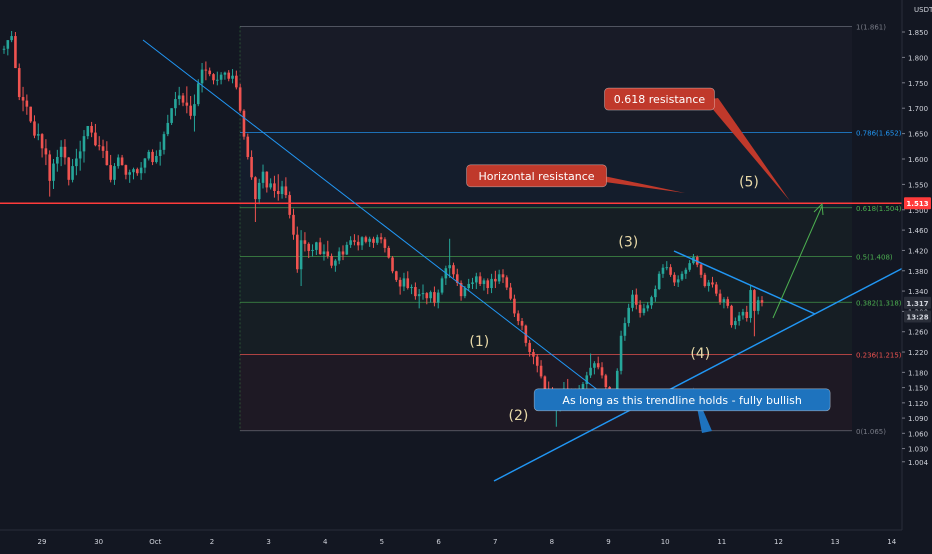  I want to click on time-axis: 29 30 Oct 2 3 4 5 6 7 8 9 10 11 12 13 14, so click(466, 539).